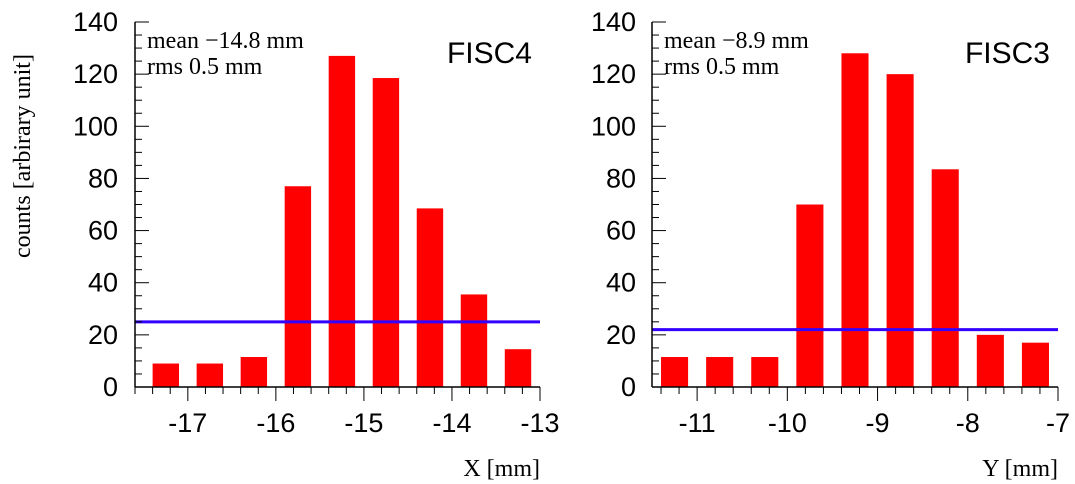  What do you see at coordinates (275, 423) in the screenshot?
I see `x-tick-label: -16` at bounding box center [275, 423].